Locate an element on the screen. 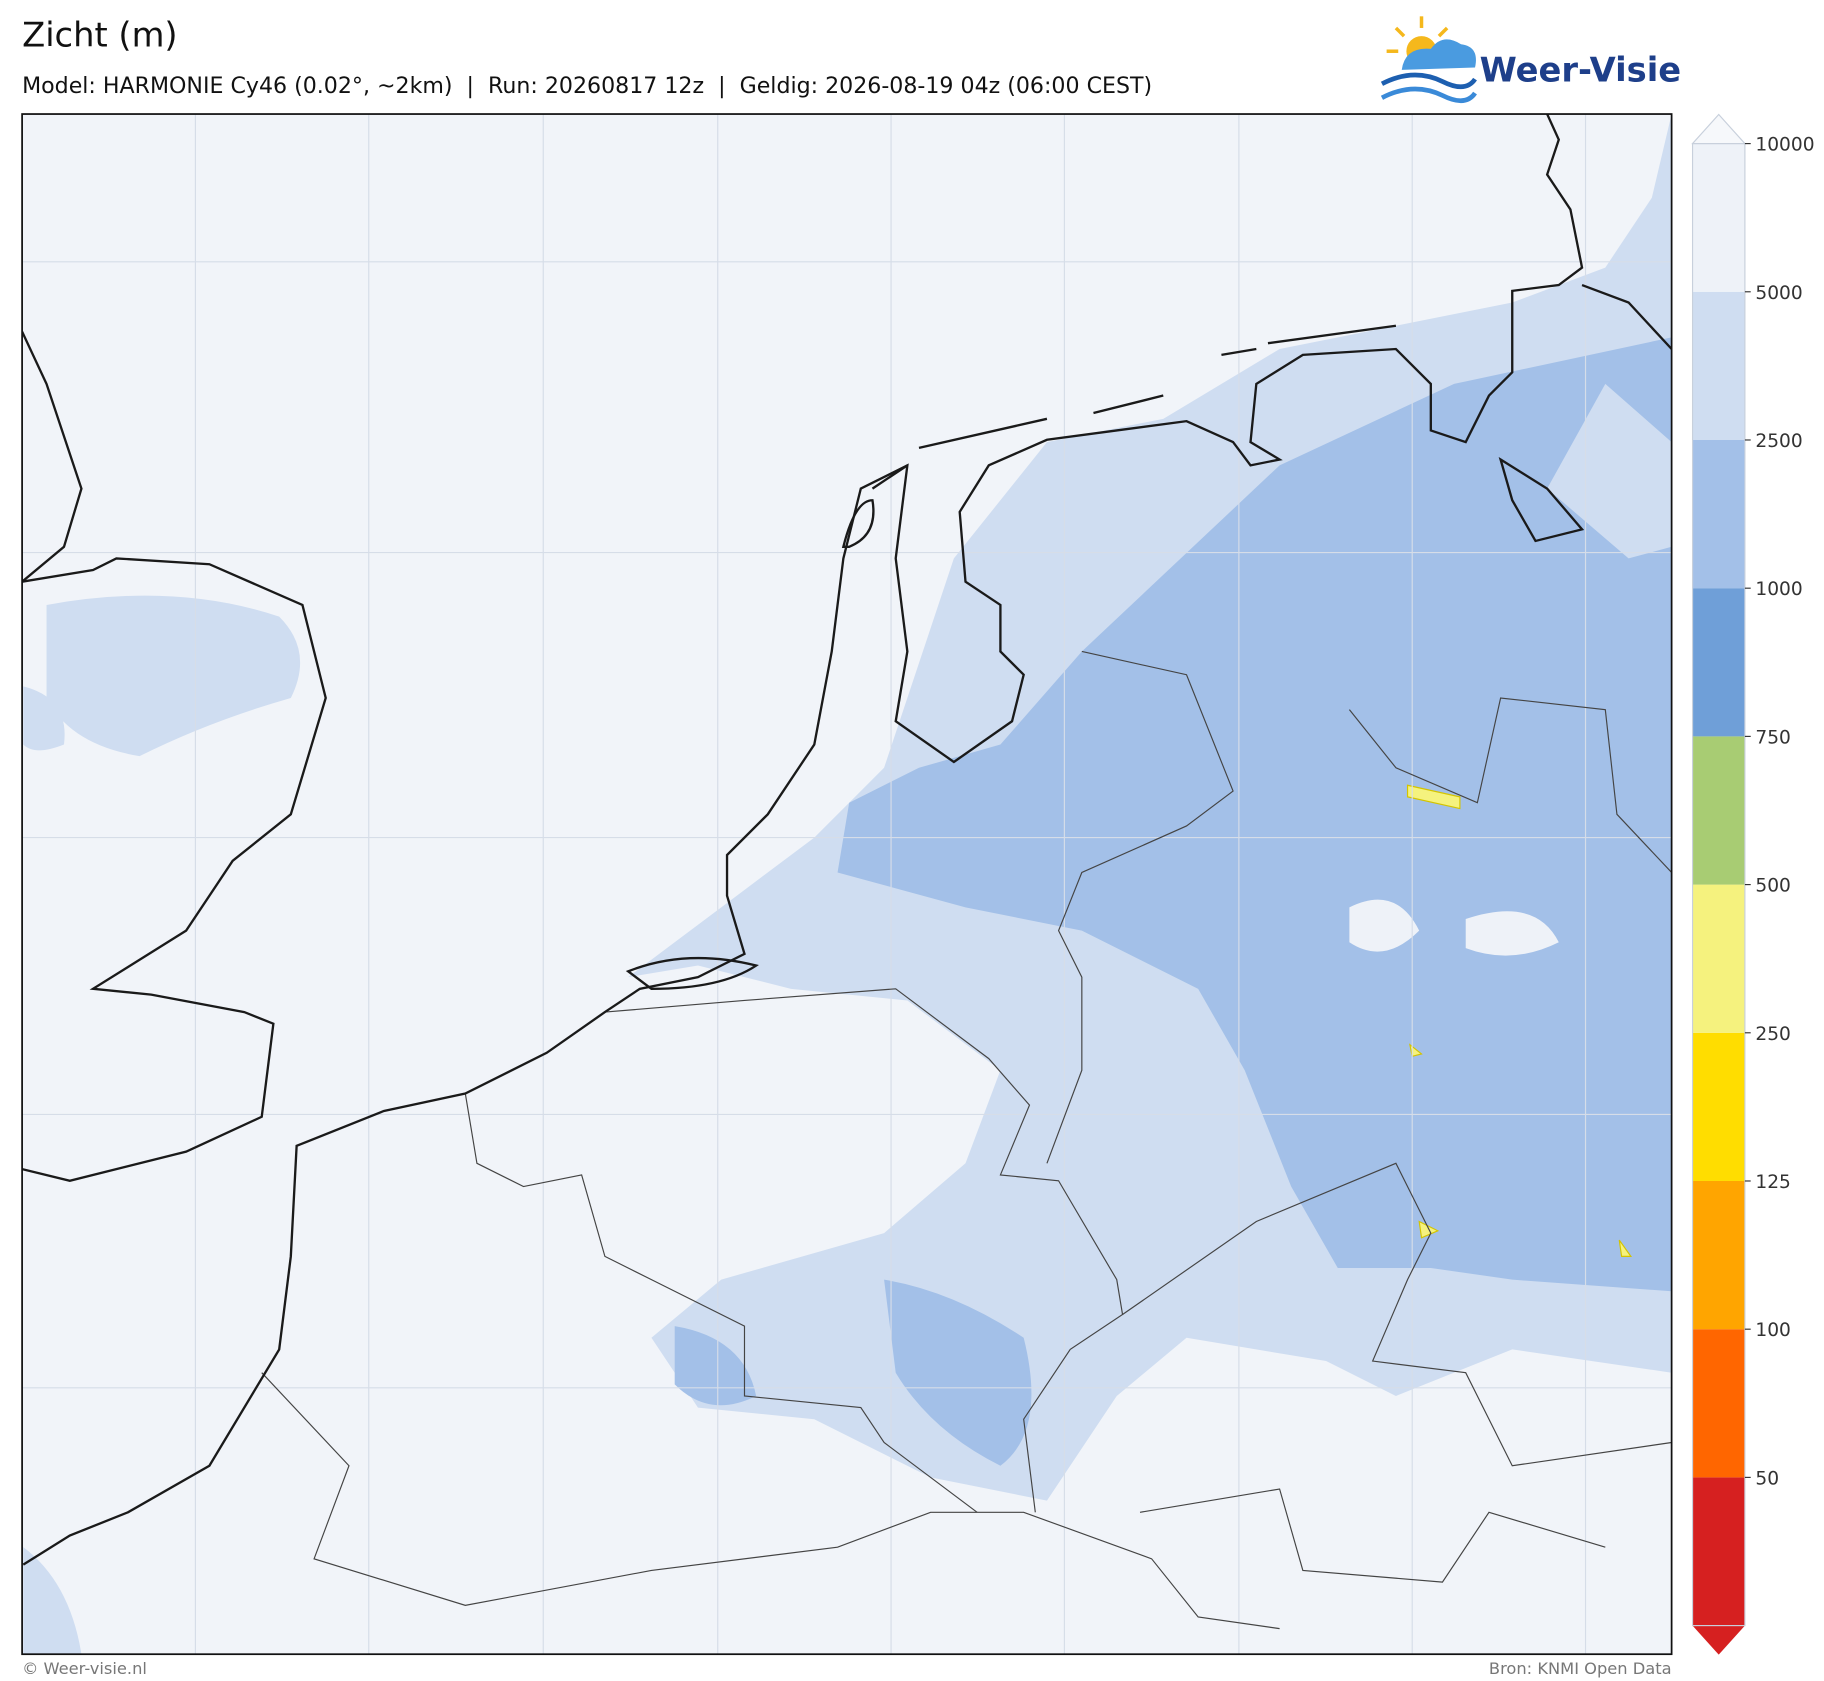  colorbar-extend-min is located at coordinates (1718, 1640).